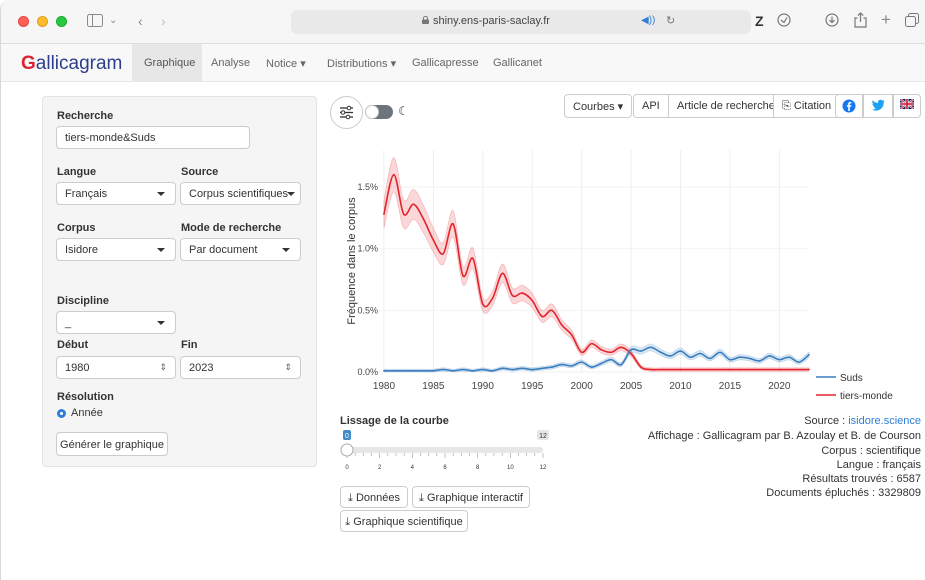  What do you see at coordinates (807, 106) in the screenshot?
I see `citation-button: ⎘ Citation` at bounding box center [807, 106].